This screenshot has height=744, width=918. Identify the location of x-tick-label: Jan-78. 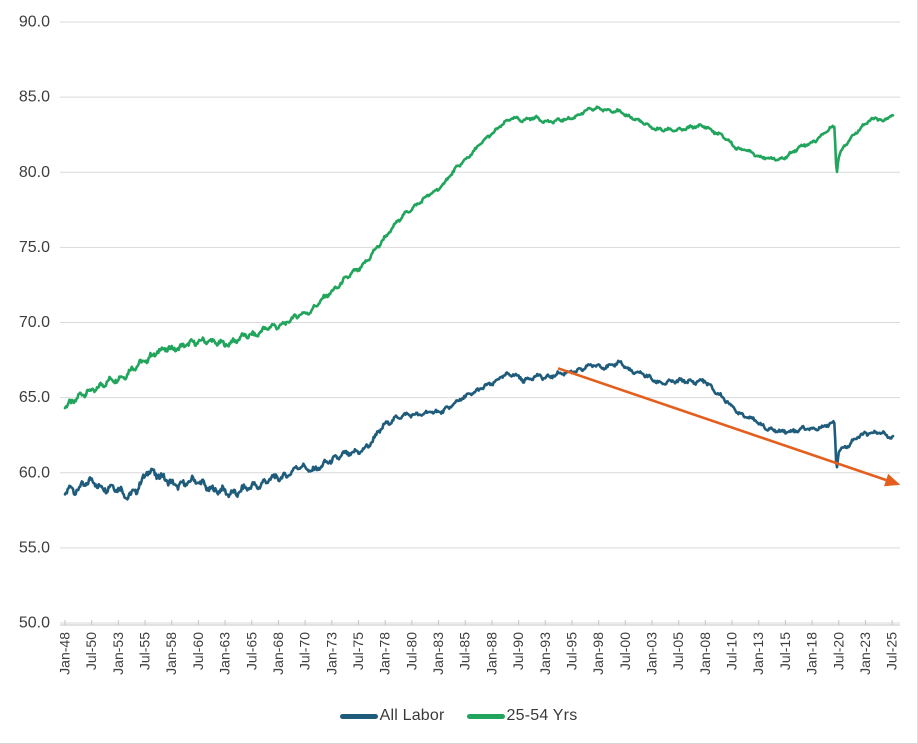
(385, 653).